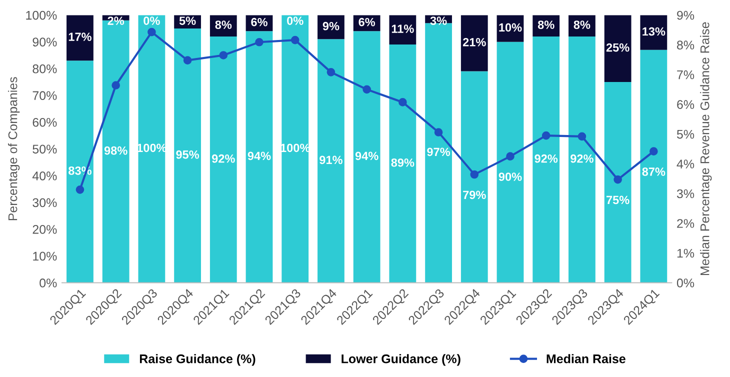  What do you see at coordinates (44, 95) in the screenshot?
I see `y-tick-label: 70%` at bounding box center [44, 95].